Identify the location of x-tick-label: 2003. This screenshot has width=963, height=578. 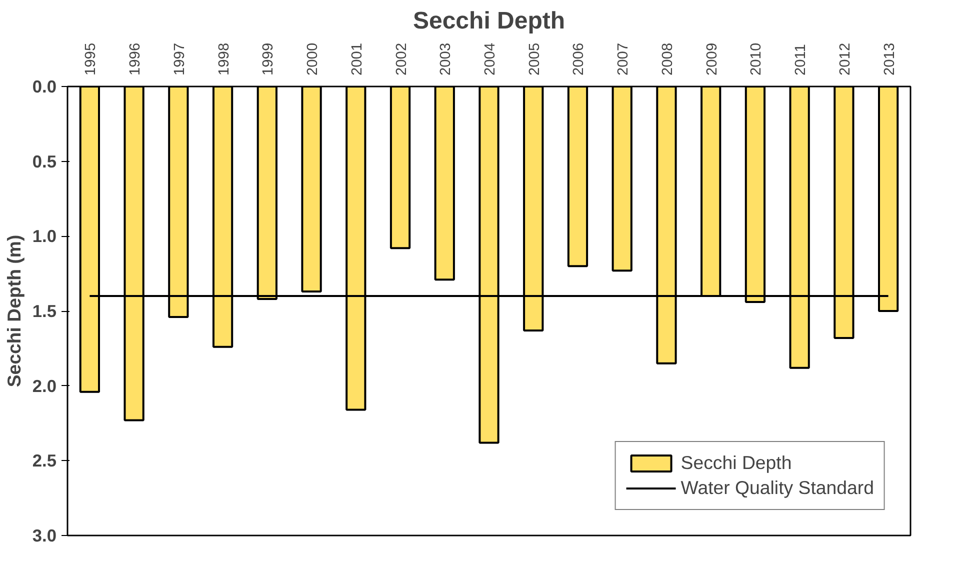
(446, 59).